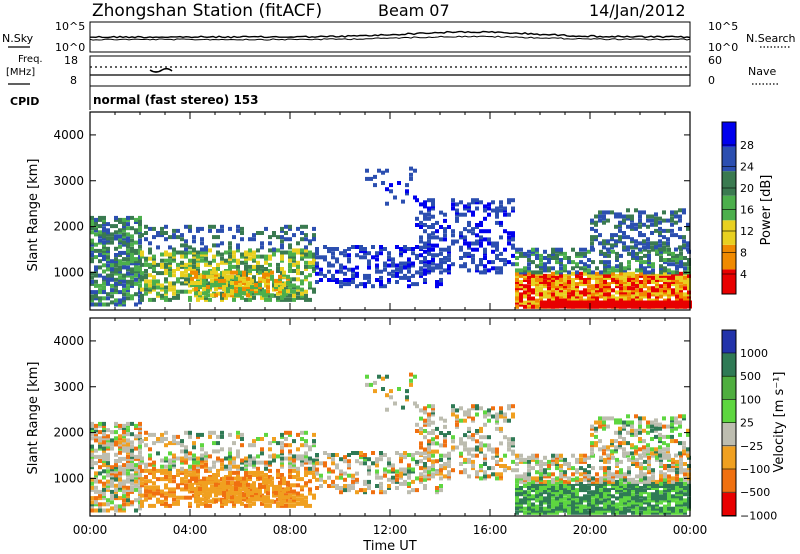 This screenshot has width=800, height=554. Describe the element at coordinates (766, 210) in the screenshot. I see `power-colorbar-label: Power [dB]` at that location.